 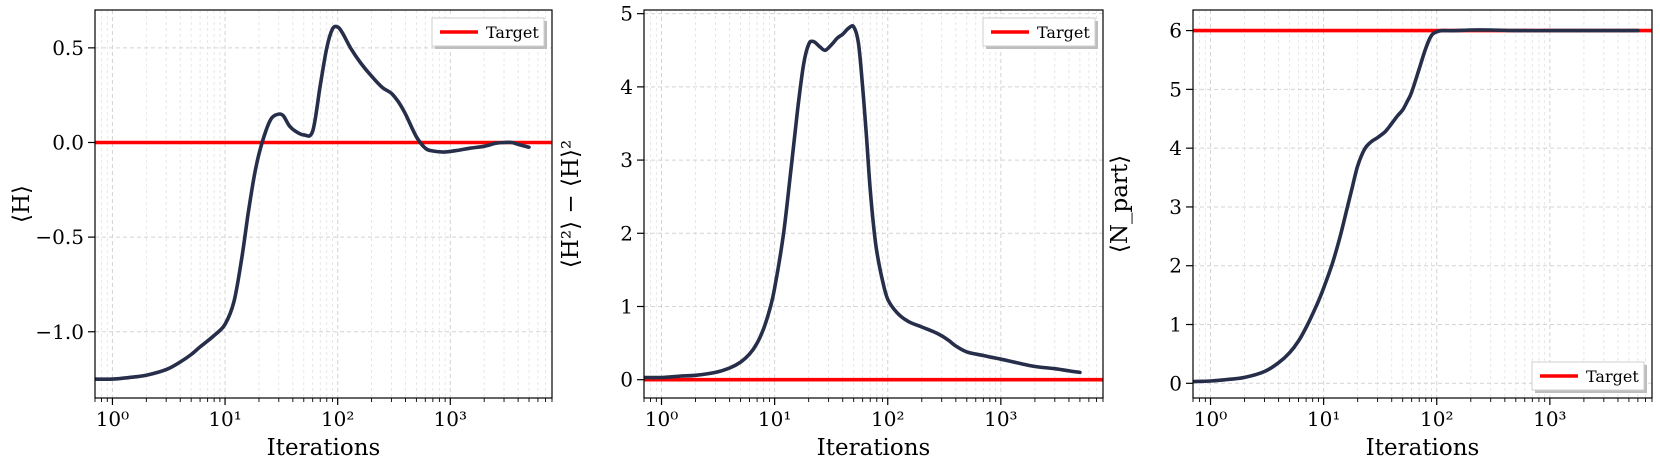 I want to click on y-axis-label: ⟨H²⟩ − ⟨H⟩², so click(x=571, y=204).